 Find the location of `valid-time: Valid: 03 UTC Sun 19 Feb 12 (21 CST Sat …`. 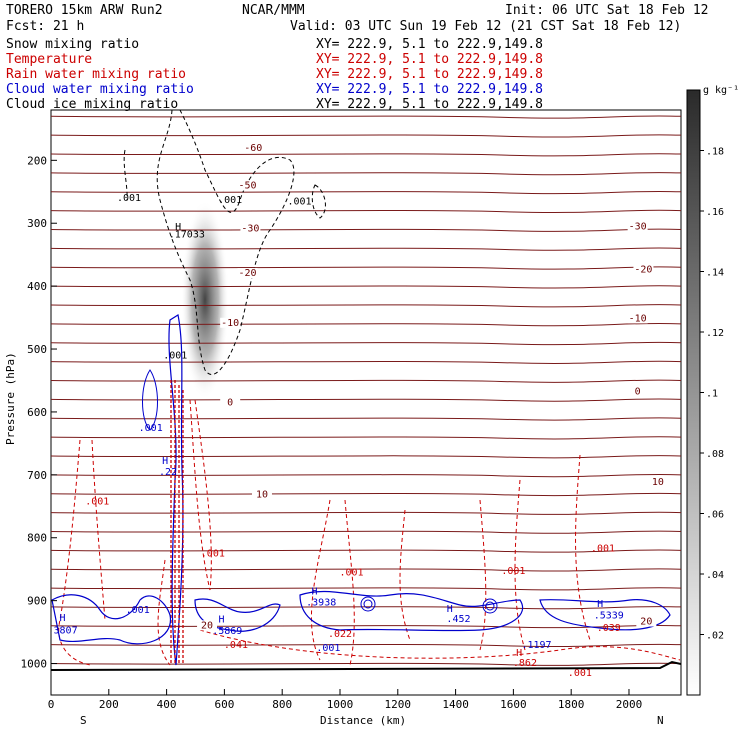

valid-time: Valid: 03 UTC Sun 19 Feb 12 (21 CST Sat … is located at coordinates (485, 26).